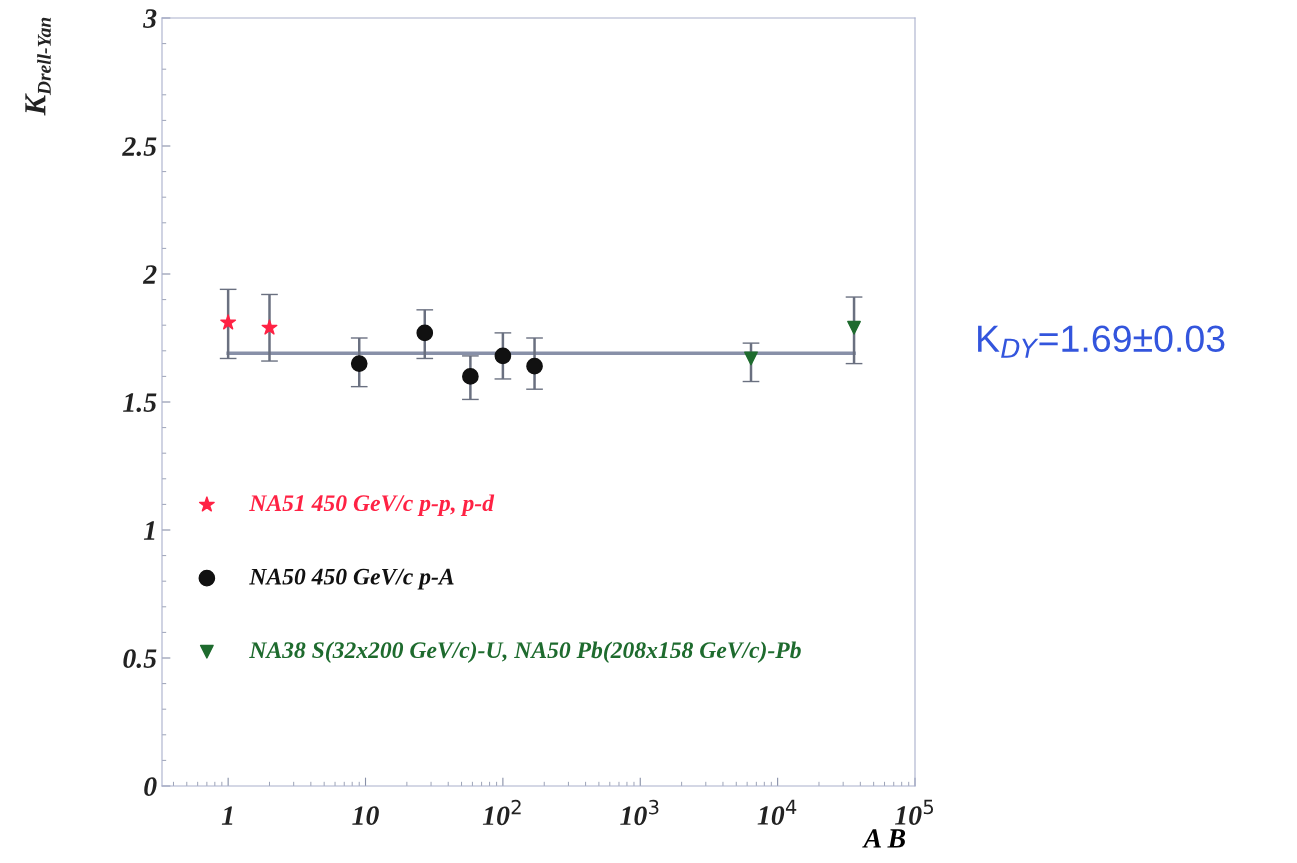 Image resolution: width=1297 pixels, height=863 pixels. I want to click on y-tick-label: 2.5, so click(139, 147).